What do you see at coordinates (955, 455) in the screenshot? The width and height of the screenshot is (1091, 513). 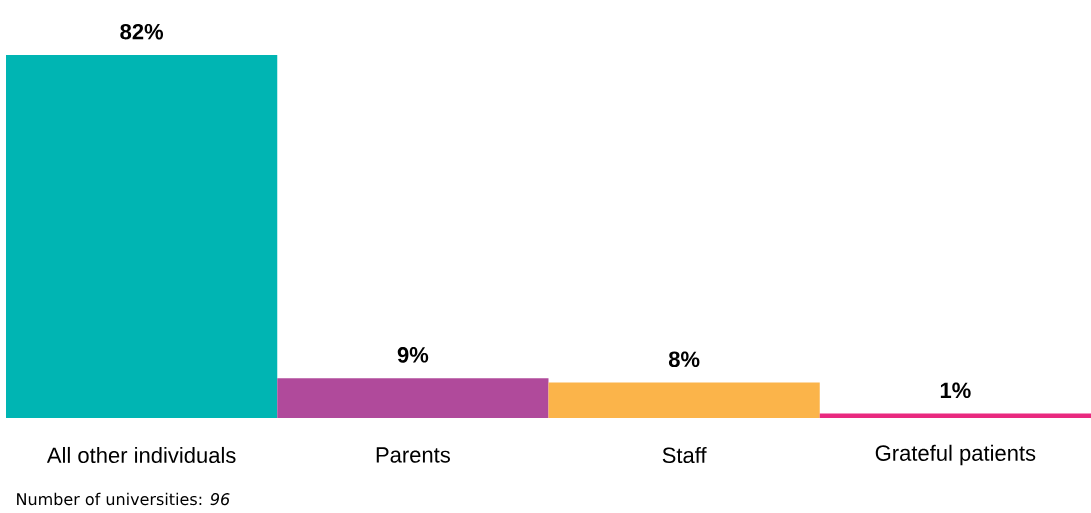 I see `x-tick-label: Grateful patients` at bounding box center [955, 455].